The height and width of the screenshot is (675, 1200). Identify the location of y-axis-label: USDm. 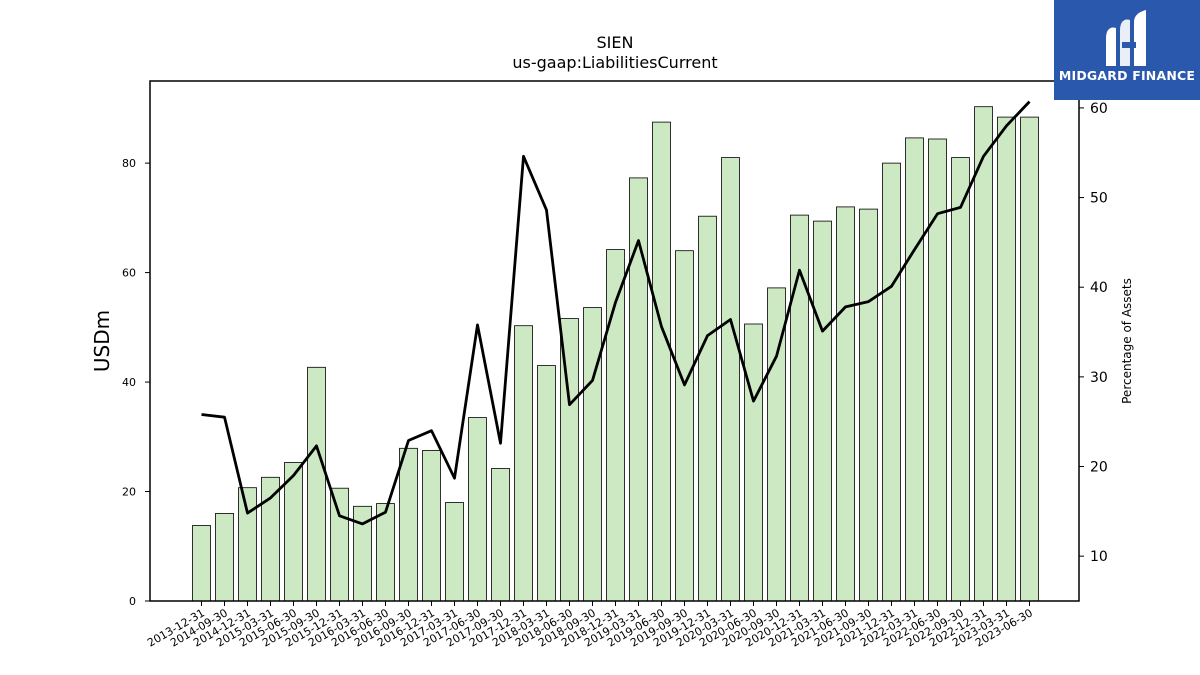
(102, 341).